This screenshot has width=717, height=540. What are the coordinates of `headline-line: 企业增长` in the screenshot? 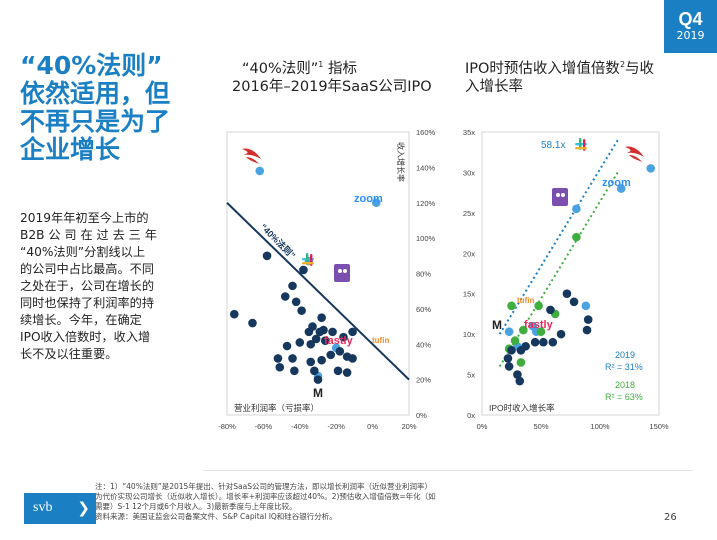 It's located at (70, 149).